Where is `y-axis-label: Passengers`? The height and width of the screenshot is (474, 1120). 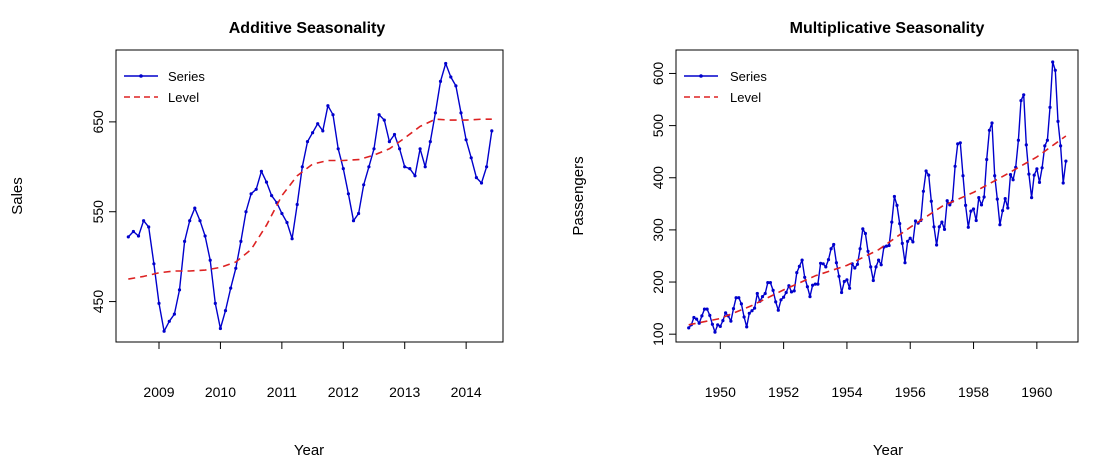
y-axis-label: Passengers is located at coordinates (578, 195).